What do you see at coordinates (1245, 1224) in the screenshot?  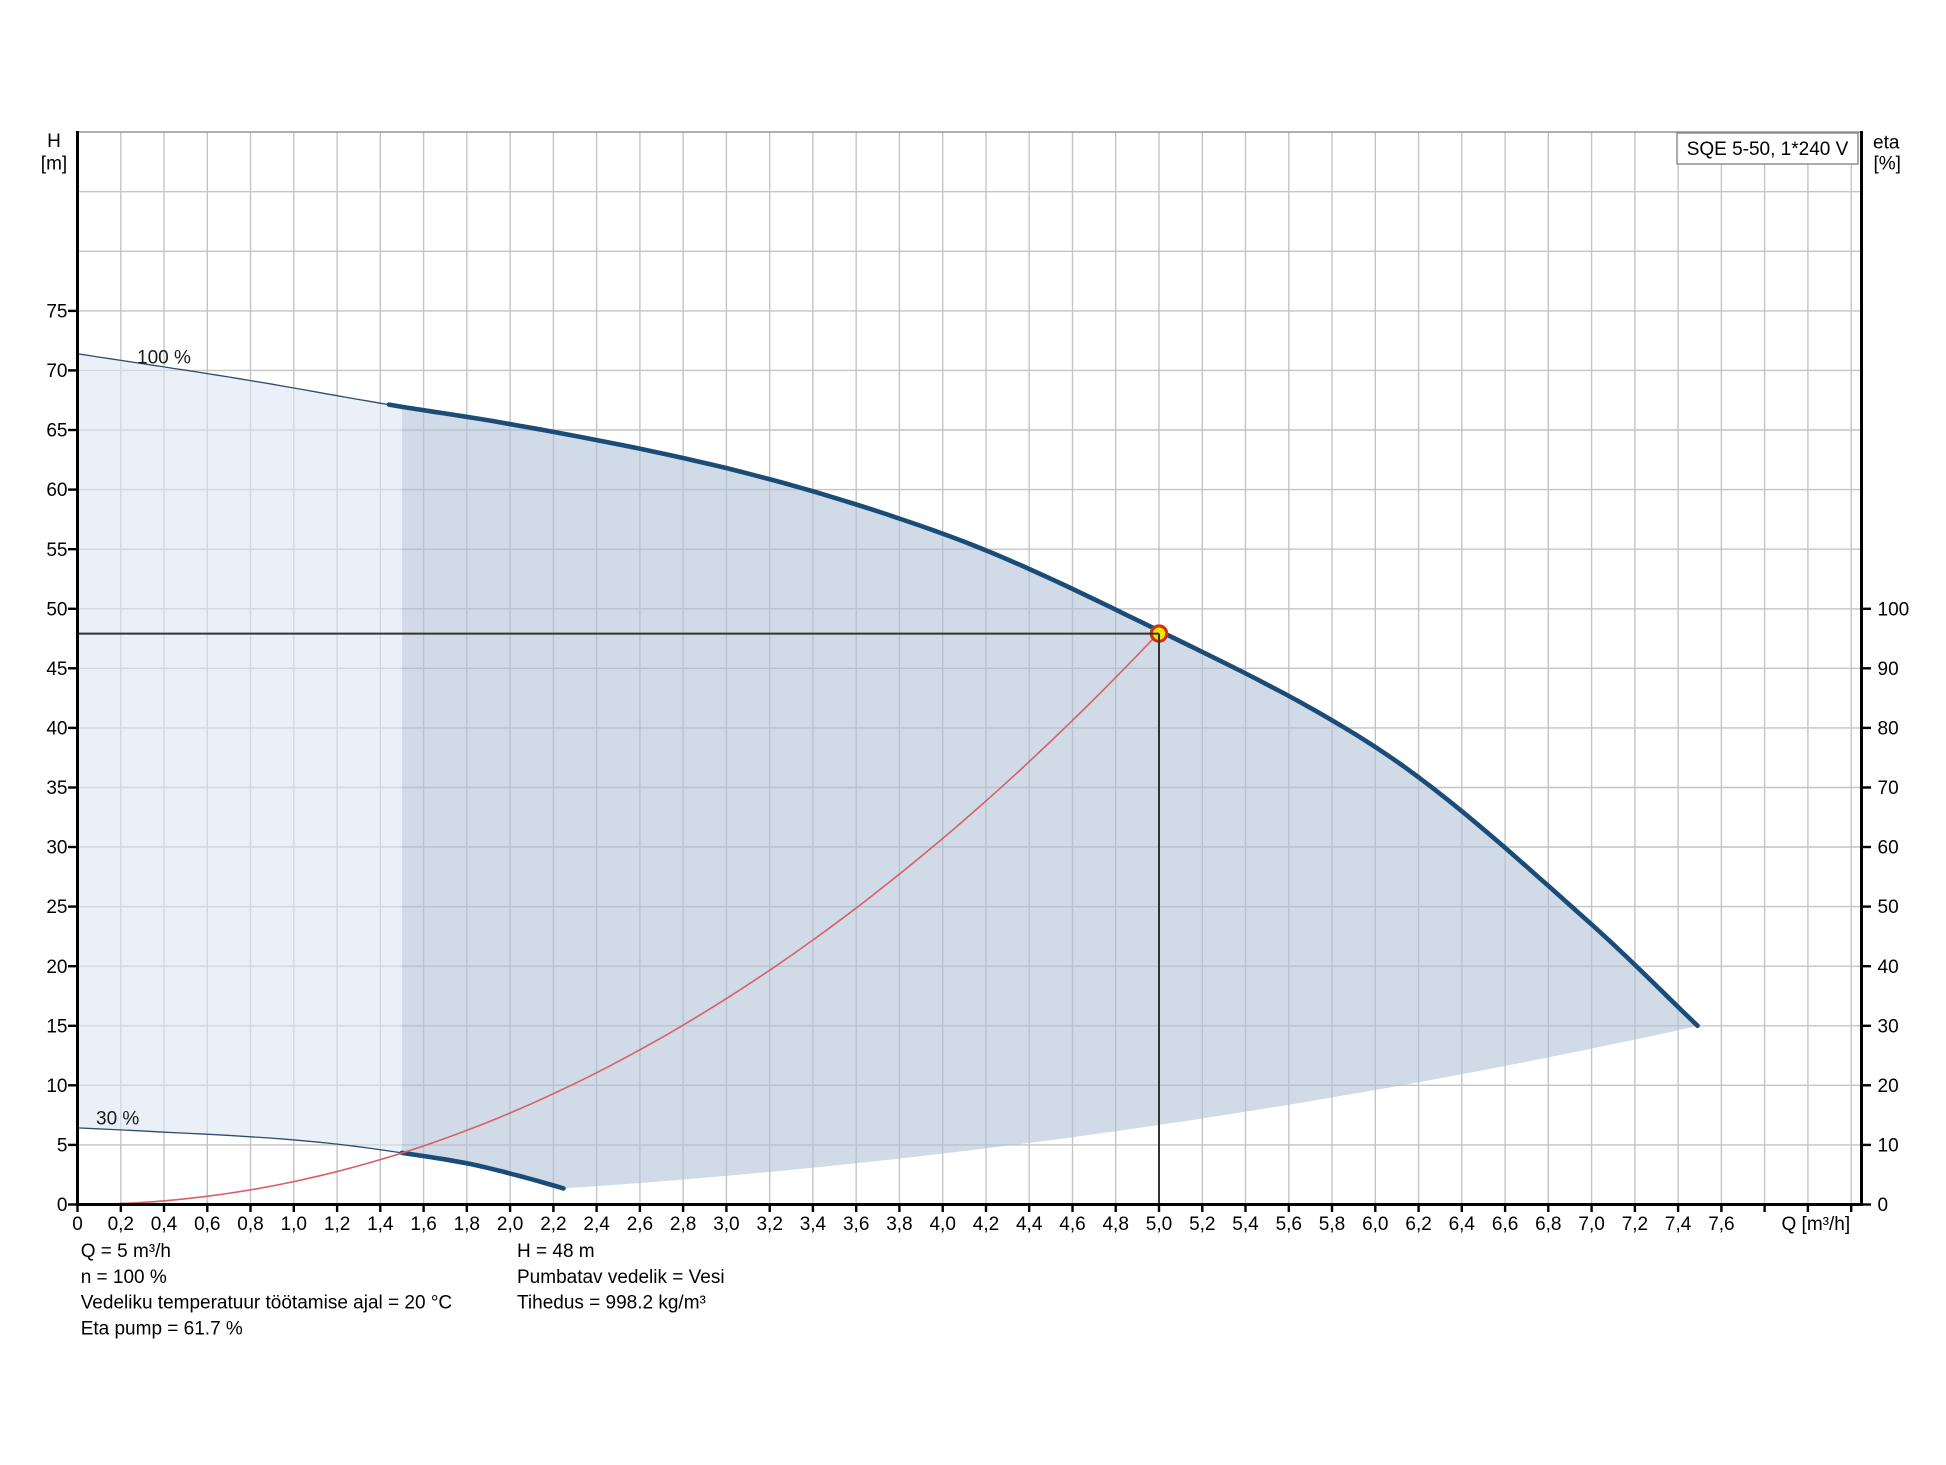 I see `svg-text: 5,4` at bounding box center [1245, 1224].